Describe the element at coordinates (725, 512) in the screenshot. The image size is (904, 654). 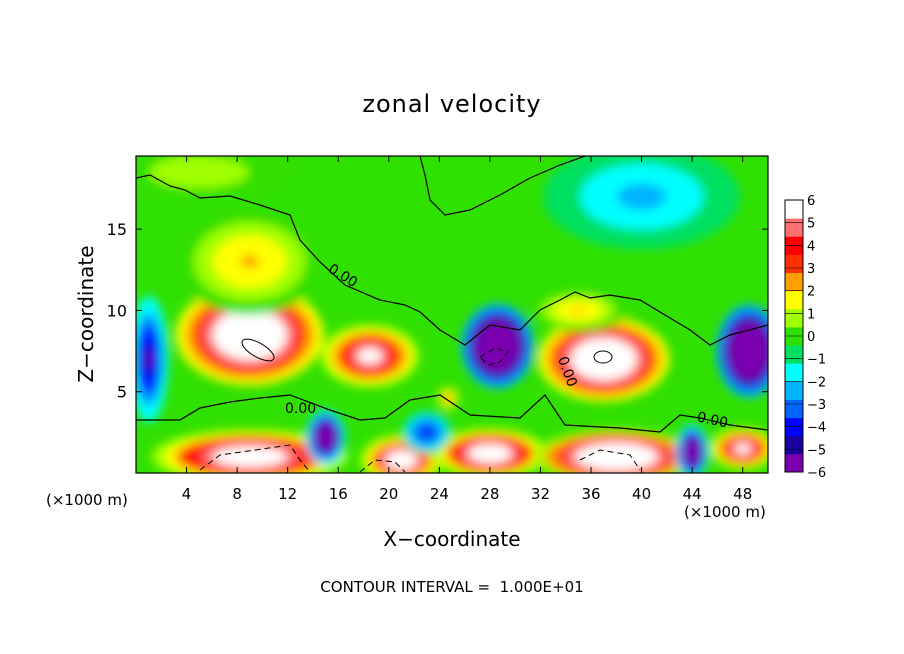
I see `x-unit-right: (×1000 m)` at that location.